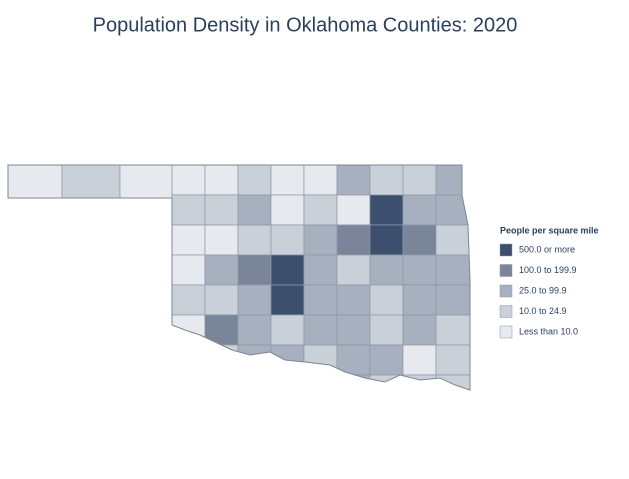  What do you see at coordinates (543, 290) in the screenshot?
I see `legend-label: 25.0 to 99.9` at bounding box center [543, 290].